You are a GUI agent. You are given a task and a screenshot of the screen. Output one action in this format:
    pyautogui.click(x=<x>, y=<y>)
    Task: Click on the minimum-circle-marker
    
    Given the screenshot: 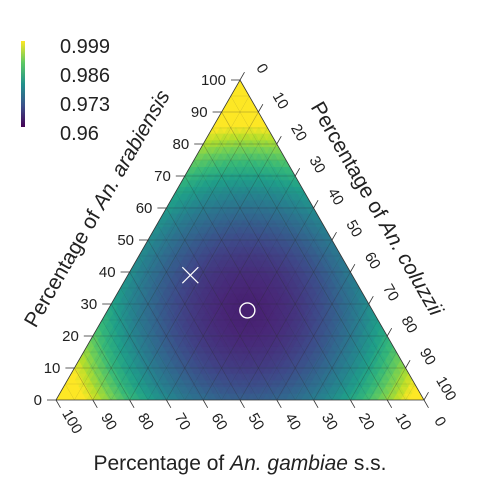 What is the action you would take?
    pyautogui.click(x=247, y=310)
    